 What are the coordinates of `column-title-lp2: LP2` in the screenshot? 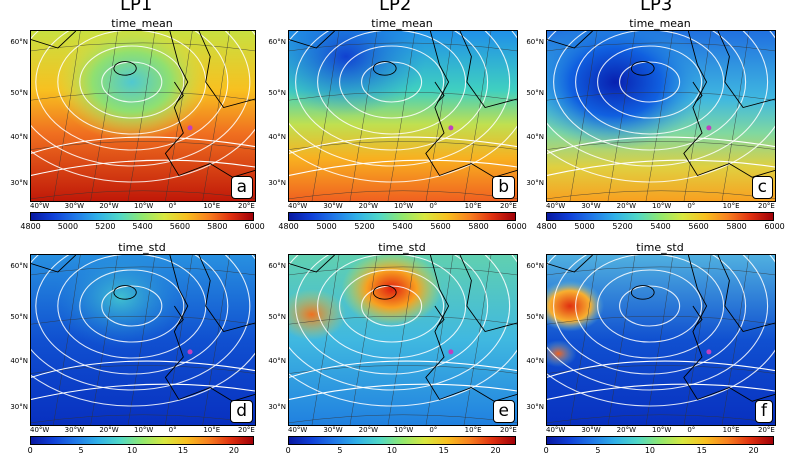 It's located at (395, 7).